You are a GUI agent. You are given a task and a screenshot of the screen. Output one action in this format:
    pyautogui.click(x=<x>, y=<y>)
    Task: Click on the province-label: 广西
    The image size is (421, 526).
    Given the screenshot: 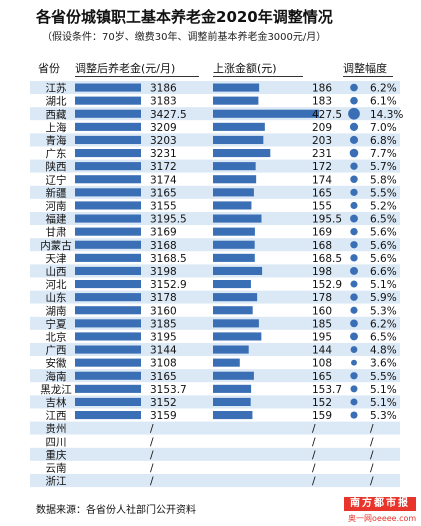 What is the action you would take?
    pyautogui.click(x=56, y=351)
    